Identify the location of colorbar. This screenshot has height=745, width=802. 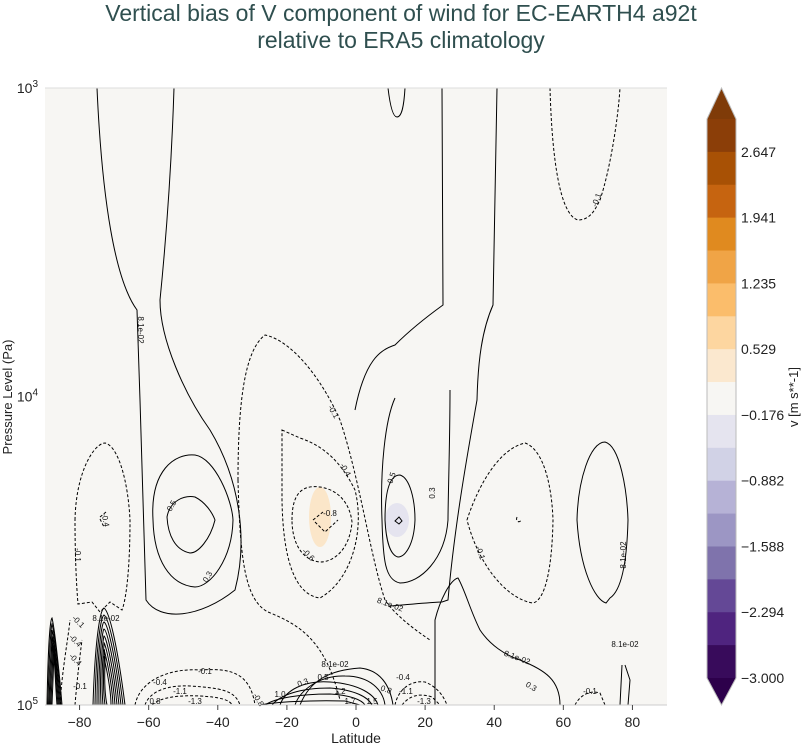
(721, 396).